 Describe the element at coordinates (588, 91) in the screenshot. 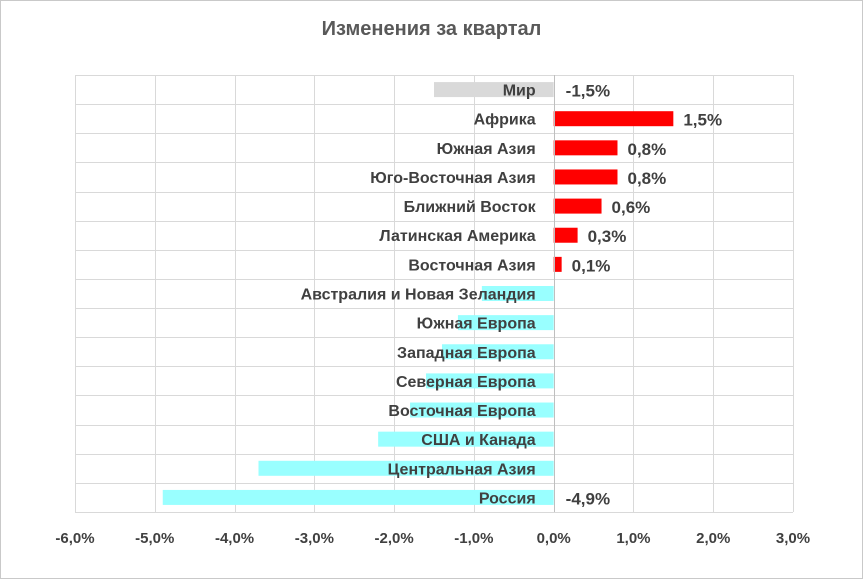

I see `data-label: -1,5%` at that location.